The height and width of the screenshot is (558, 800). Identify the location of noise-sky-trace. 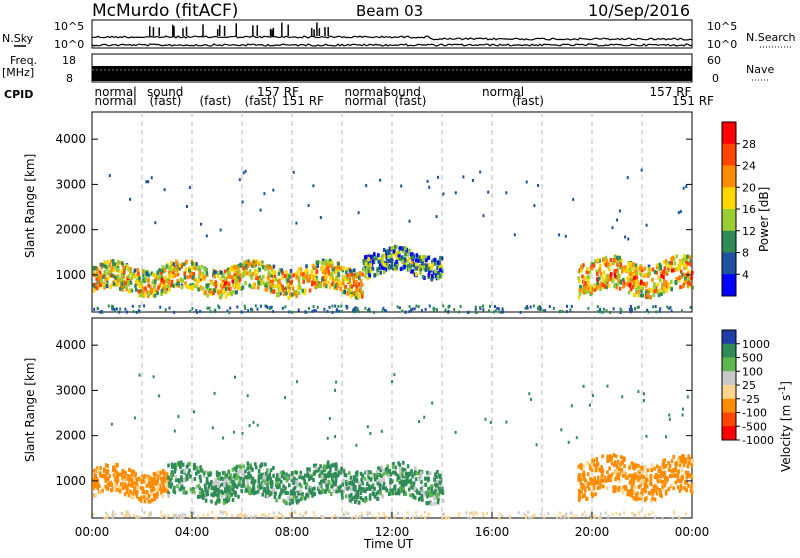
(392, 38).